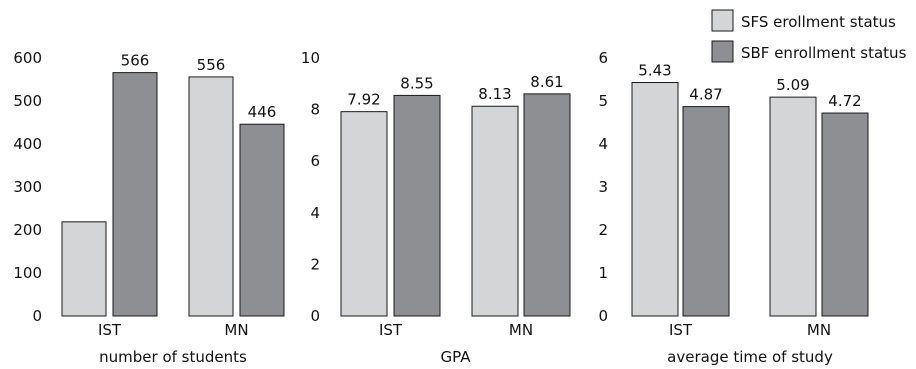 The image size is (916, 369). Describe the element at coordinates (27, 230) in the screenshot. I see `y-tick-label: 200` at that location.